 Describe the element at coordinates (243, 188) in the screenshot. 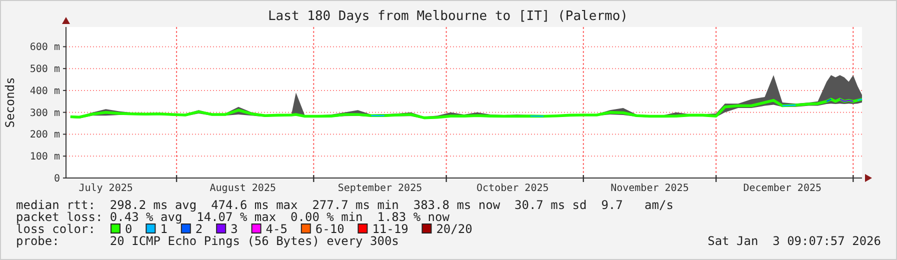

I see `x-tick-label: August 2025` at that location.